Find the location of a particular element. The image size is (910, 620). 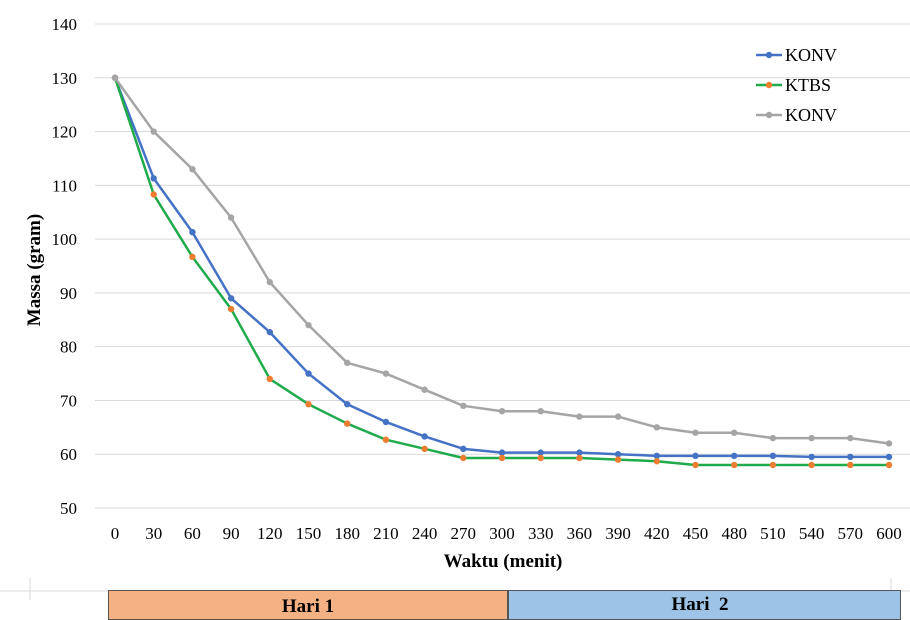

x-tick-label: 540 is located at coordinates (812, 533).